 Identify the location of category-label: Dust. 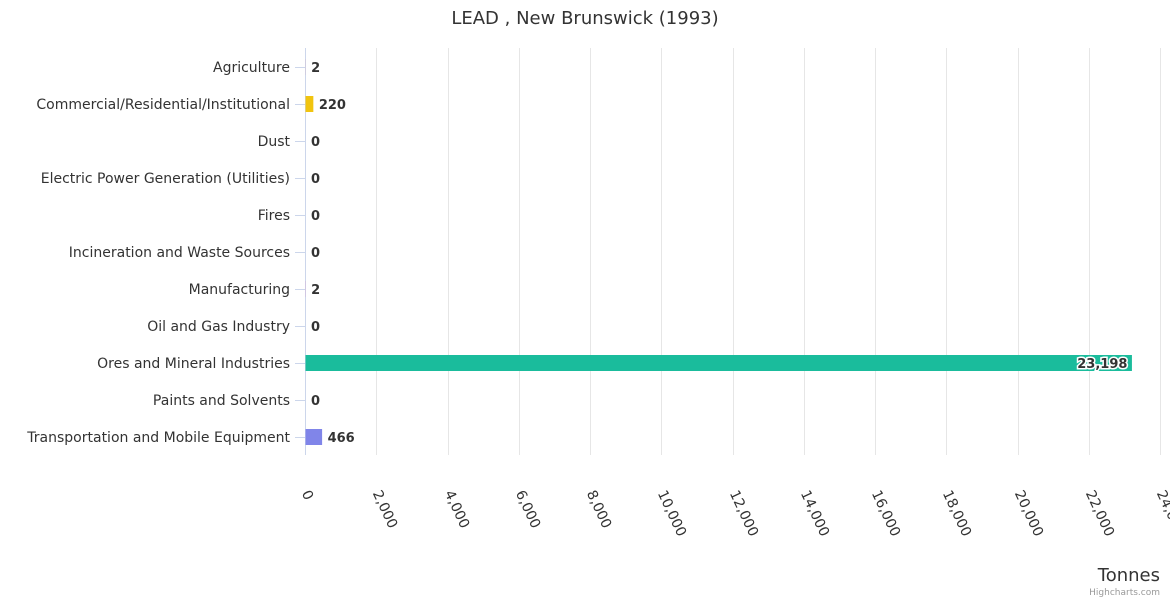
(274, 142).